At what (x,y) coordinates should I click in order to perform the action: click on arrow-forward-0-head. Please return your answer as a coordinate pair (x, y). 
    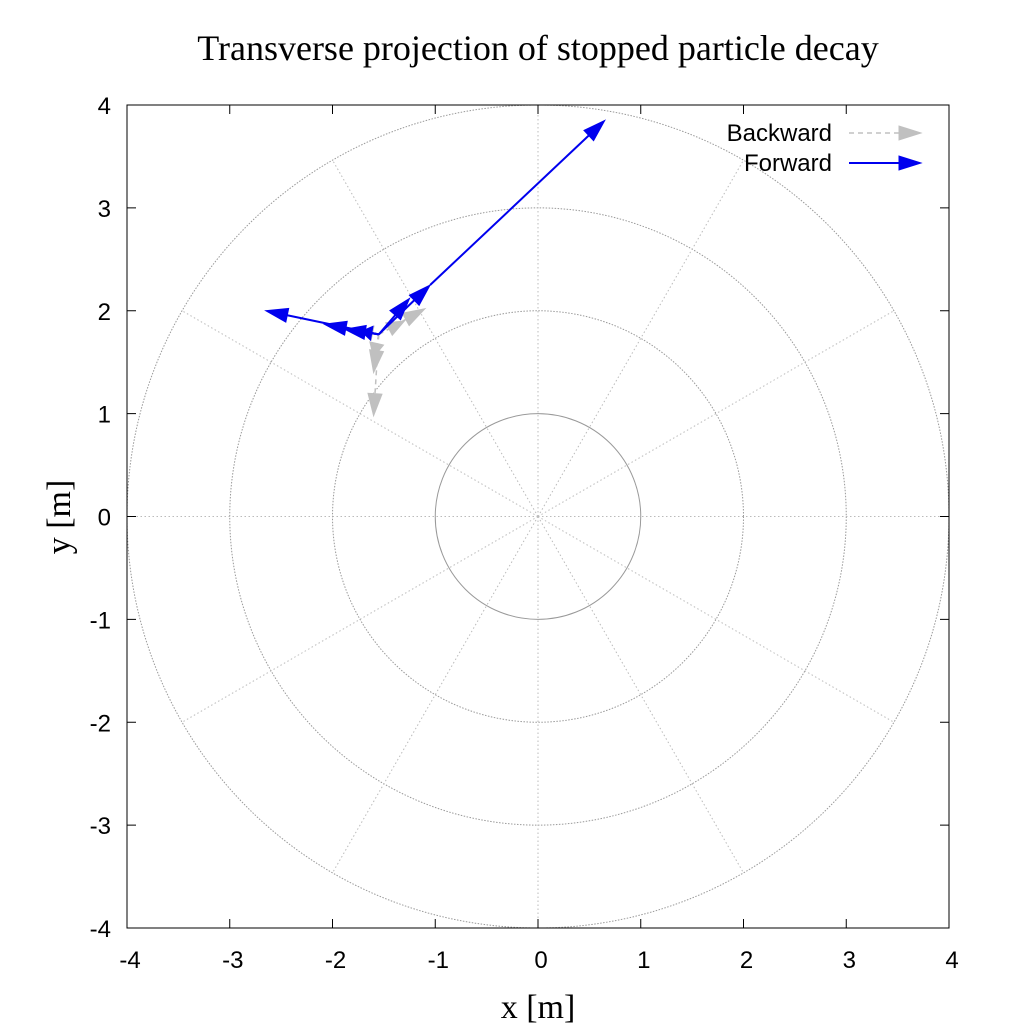
    Looking at the image, I should click on (594, 130).